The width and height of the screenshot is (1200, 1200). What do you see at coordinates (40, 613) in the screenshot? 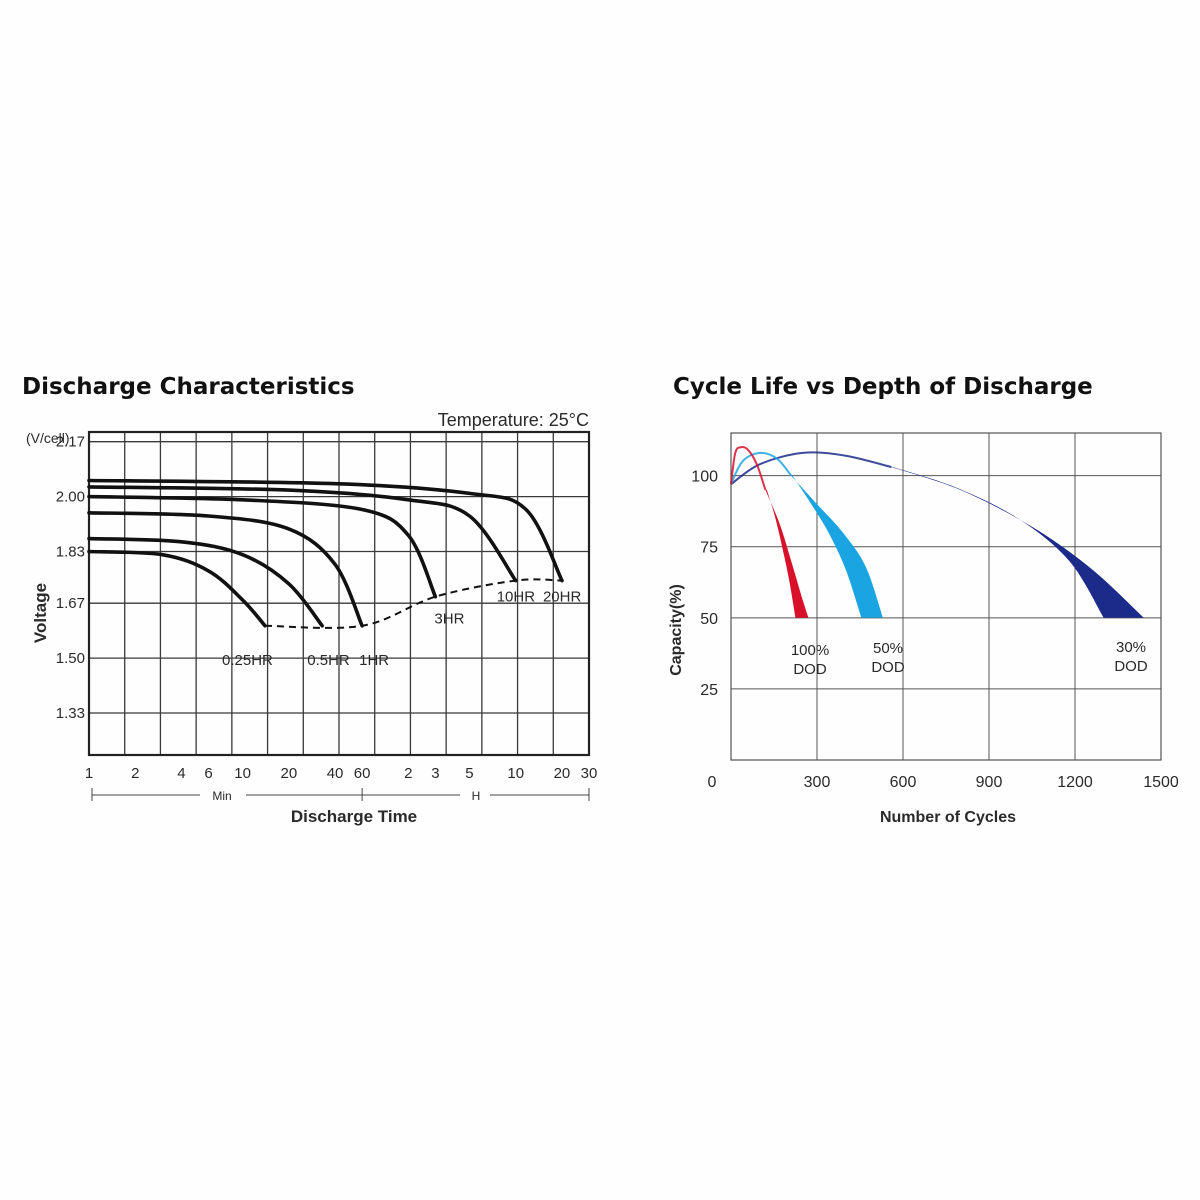
I see `y-axis-label: Voltage` at bounding box center [40, 613].